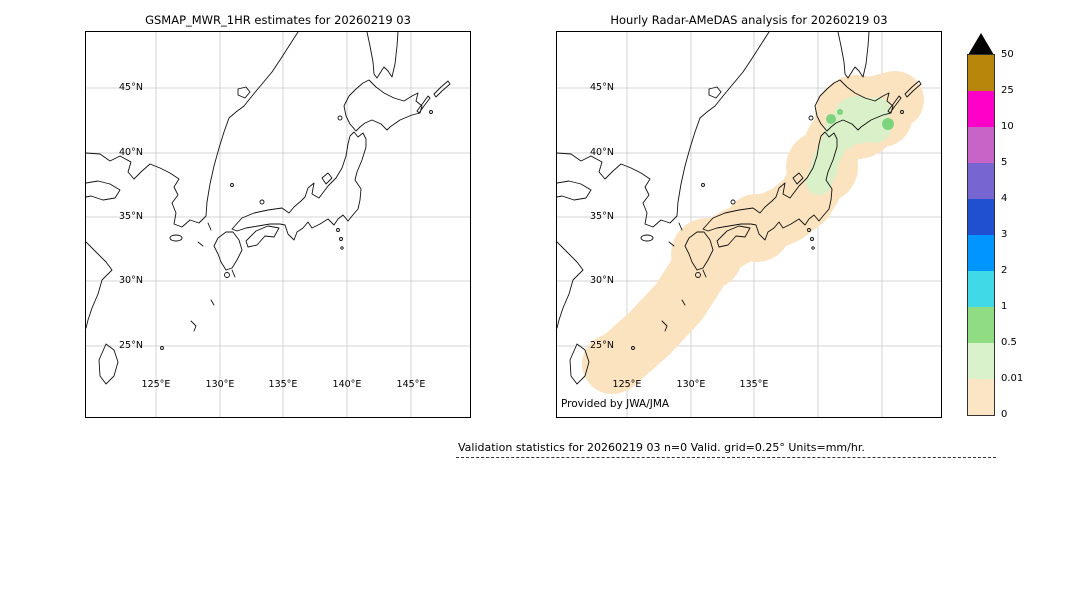 The height and width of the screenshot is (612, 1080). What do you see at coordinates (1012, 378) in the screenshot?
I see `colorbar-tick-label: 0.01` at bounding box center [1012, 378].